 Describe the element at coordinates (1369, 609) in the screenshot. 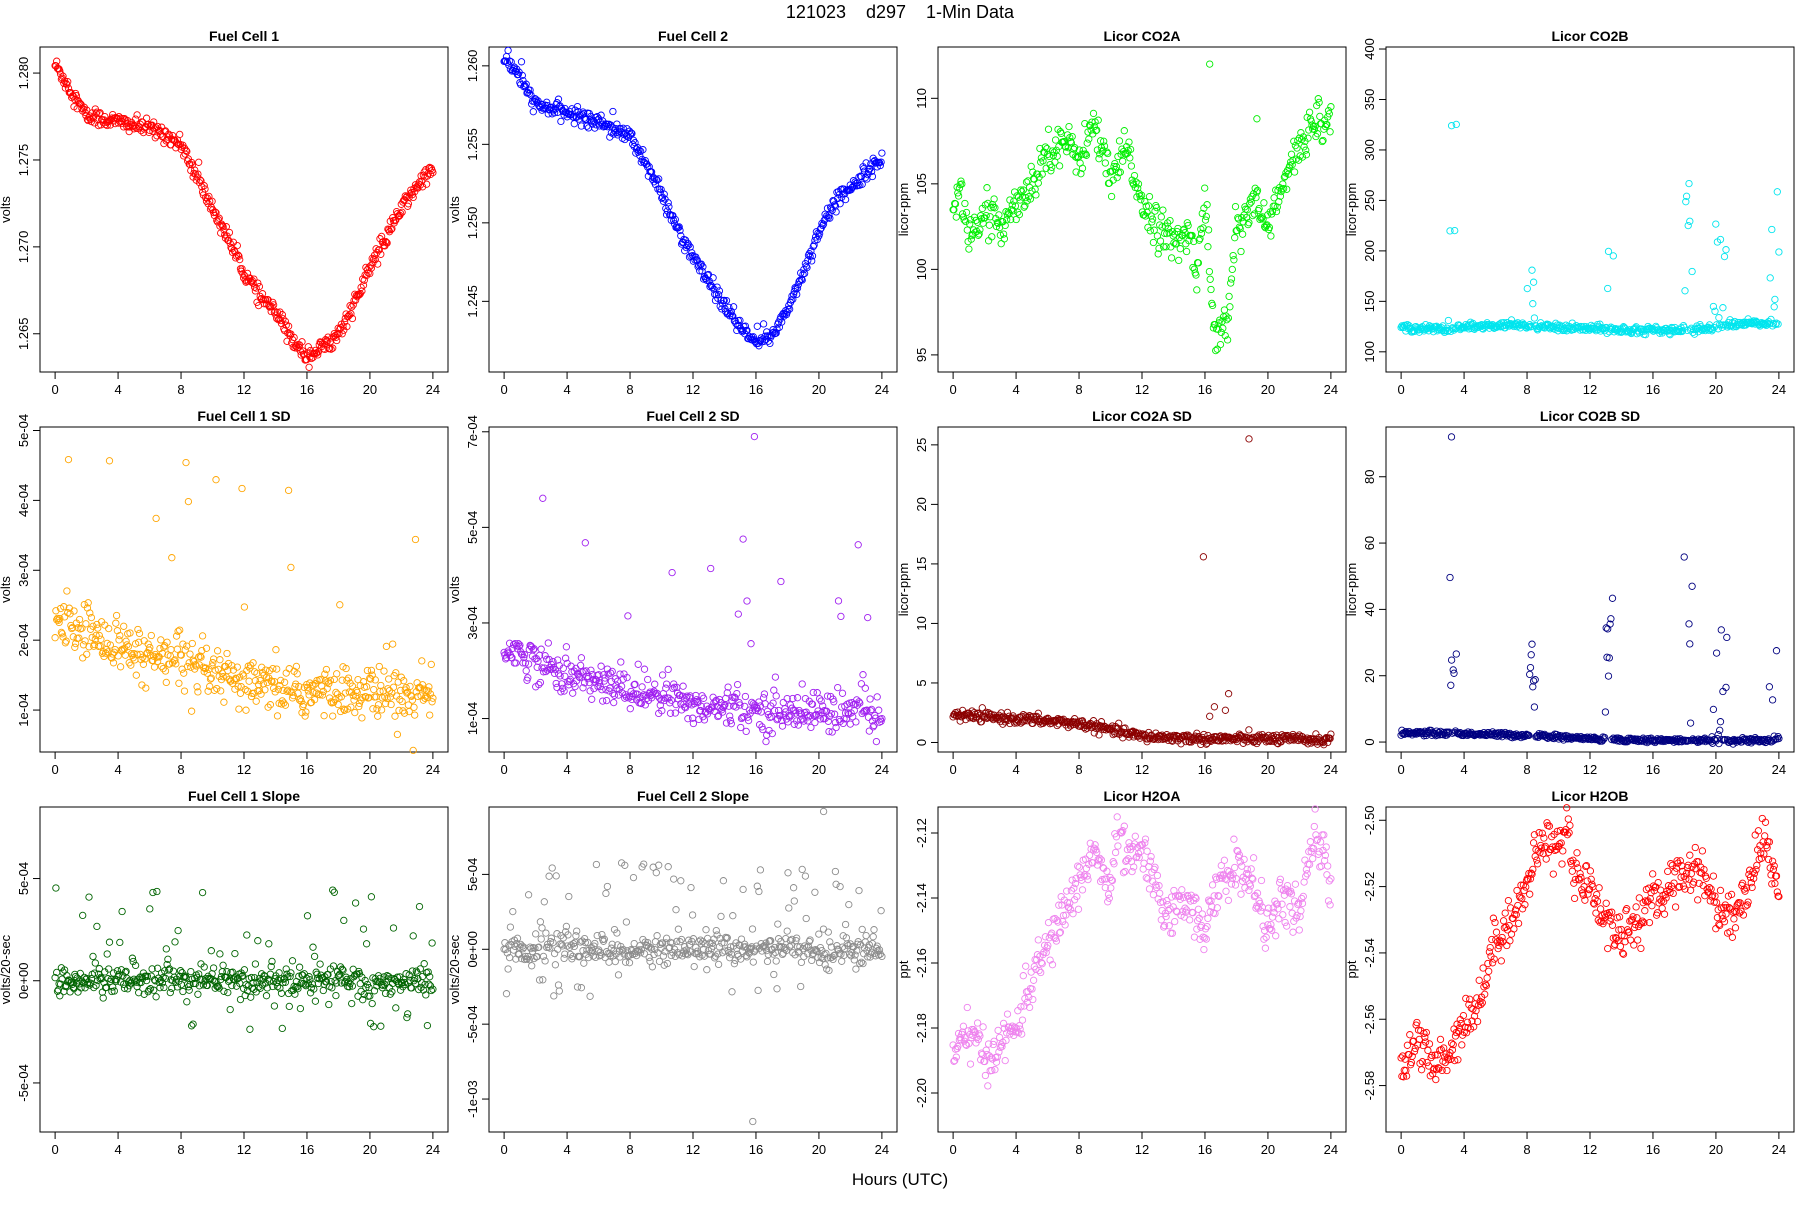

I see `y-tick-label: 40` at that location.